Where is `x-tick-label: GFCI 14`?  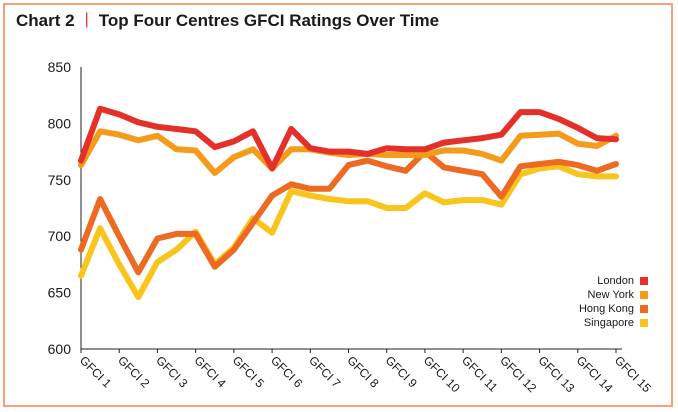
x-tick-label: GFCI 14 is located at coordinates (595, 374).